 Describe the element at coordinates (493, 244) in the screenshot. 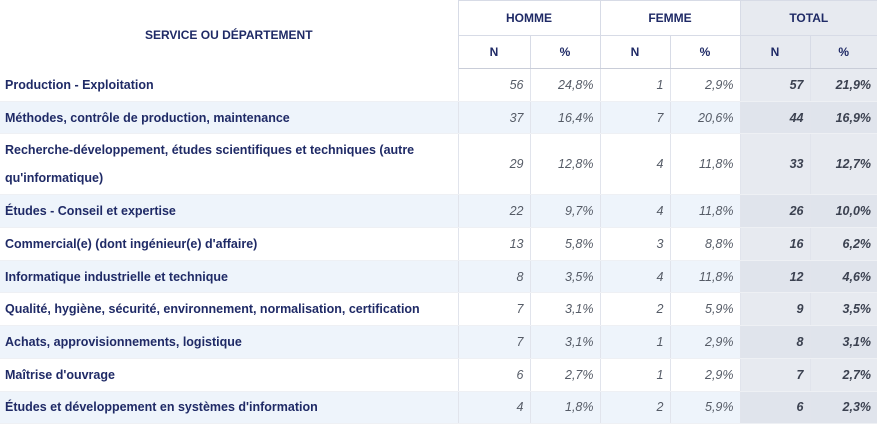

I see `homme-n-cell: 13` at that location.